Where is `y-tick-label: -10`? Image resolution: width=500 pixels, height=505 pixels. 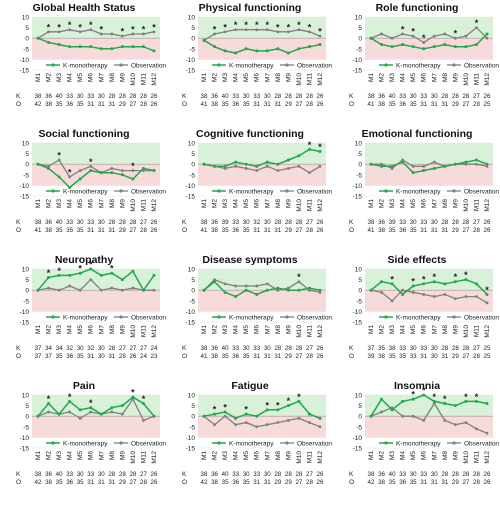
y-tick-label: -10 is located at coordinates (191, 438).